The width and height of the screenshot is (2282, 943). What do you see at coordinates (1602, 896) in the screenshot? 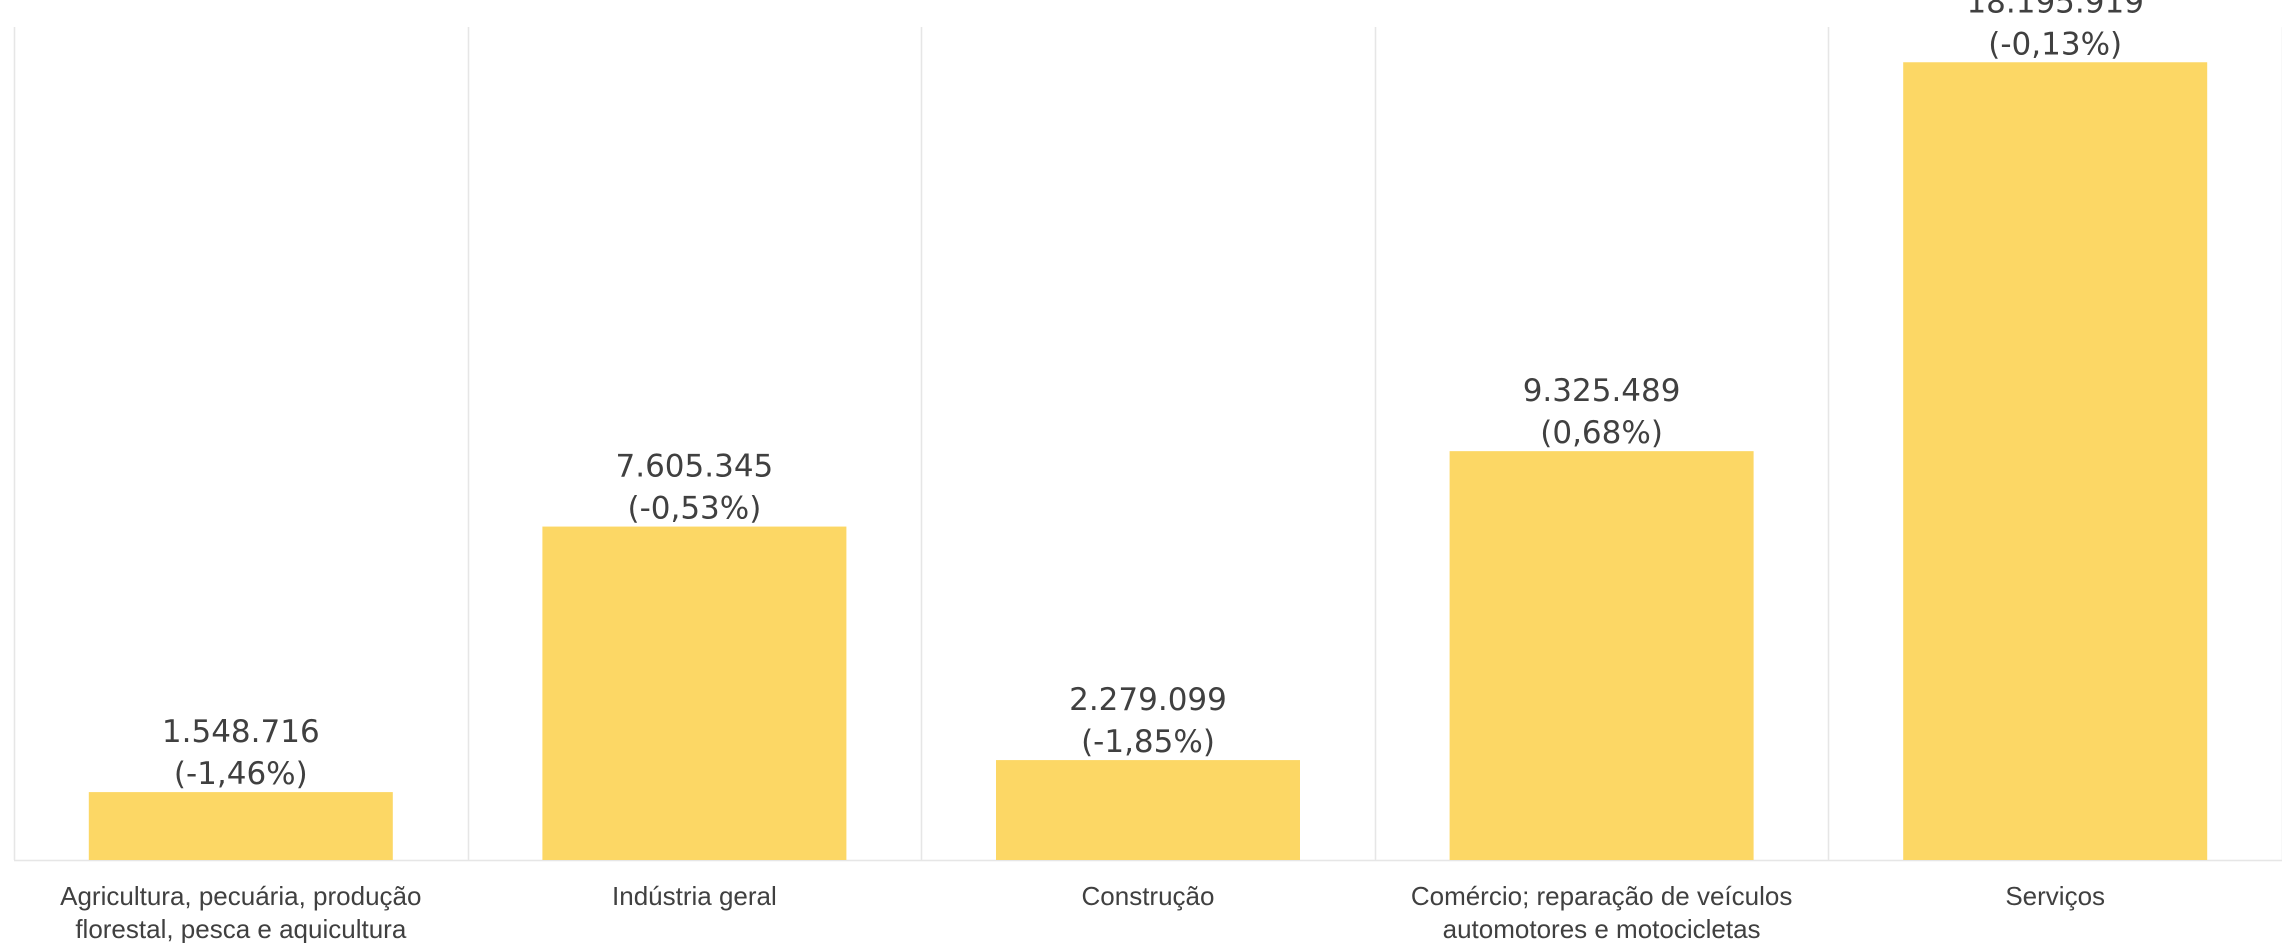
I see `category-label-3-line-0: Comércio; reparação de veículos` at bounding box center [1602, 896].